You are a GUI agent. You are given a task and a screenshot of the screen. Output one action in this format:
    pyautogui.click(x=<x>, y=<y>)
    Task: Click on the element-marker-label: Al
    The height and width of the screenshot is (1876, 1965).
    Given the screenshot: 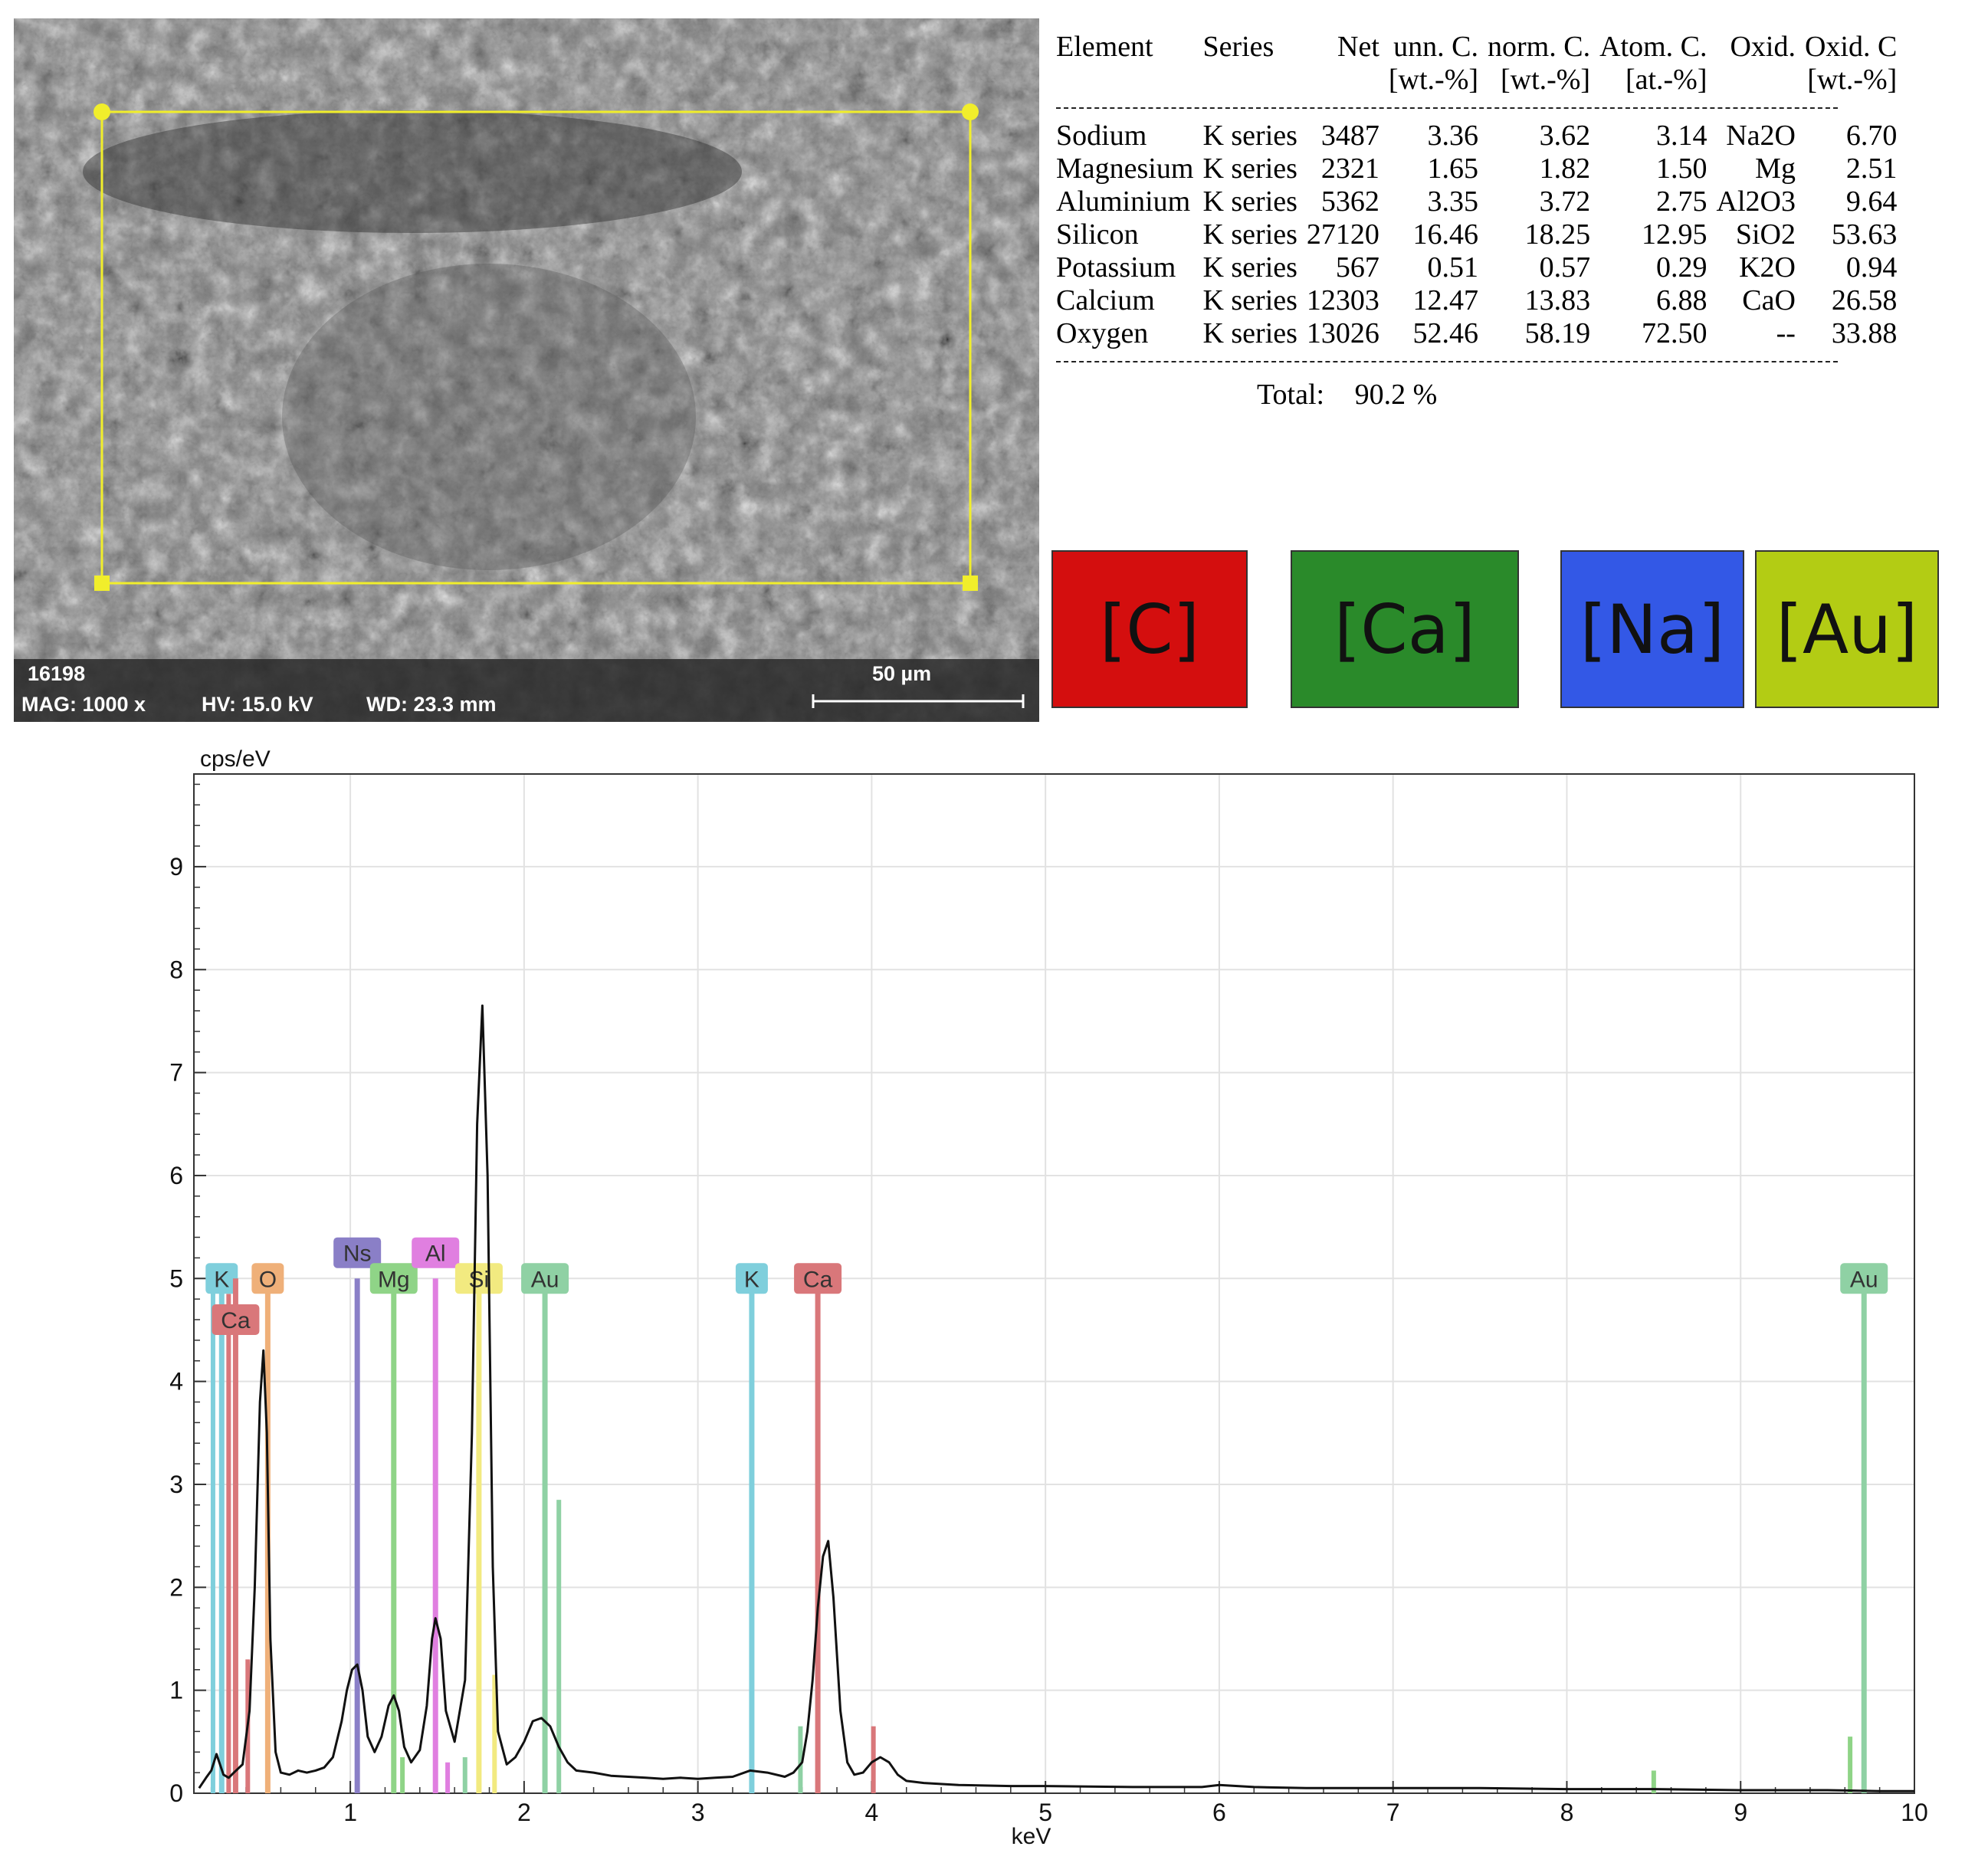 What is the action you would take?
    pyautogui.click(x=435, y=1254)
    